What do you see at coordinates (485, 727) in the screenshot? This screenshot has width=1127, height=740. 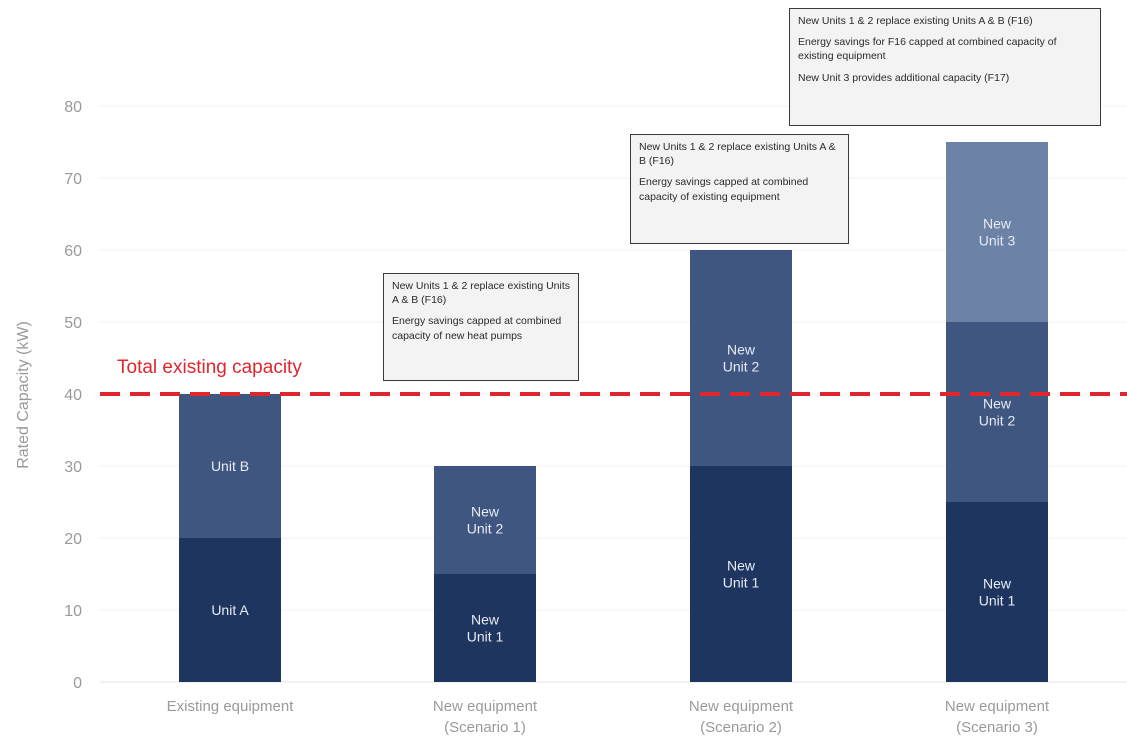 I see `x-category-label: (Scenario 1)` at bounding box center [485, 727].